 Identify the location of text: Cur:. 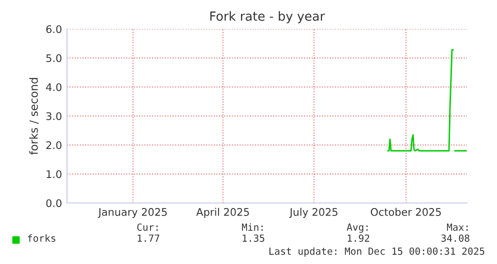
(147, 227).